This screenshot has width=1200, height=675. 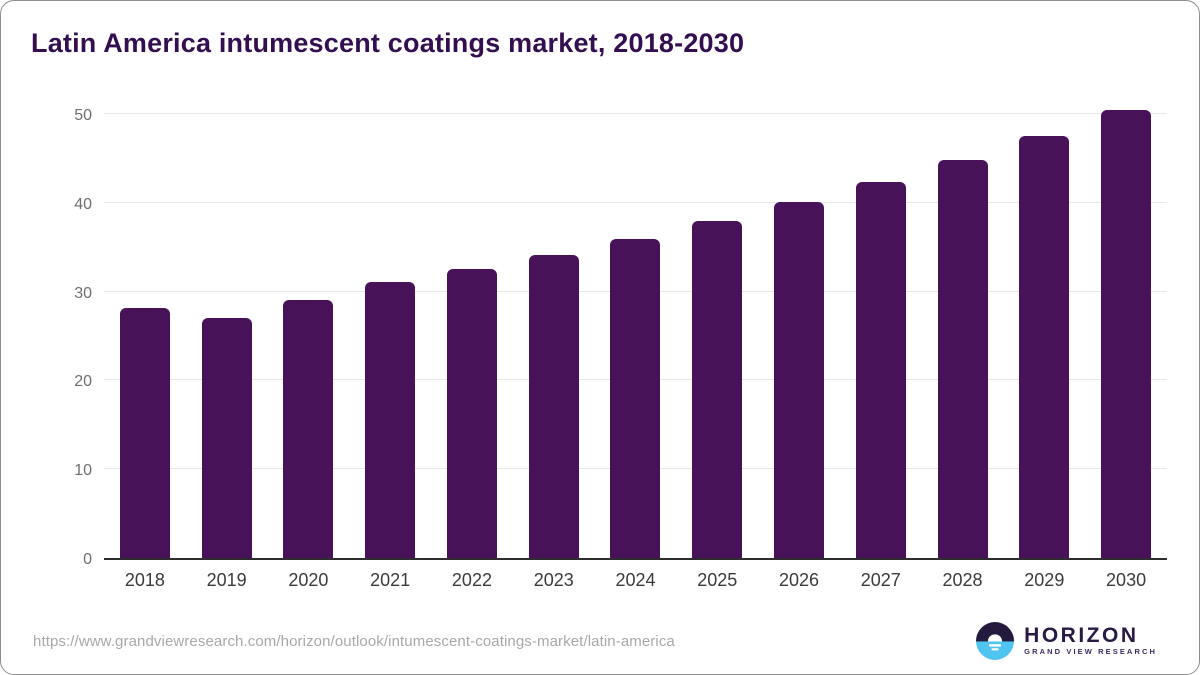 I want to click on bar-2026, so click(x=799, y=379).